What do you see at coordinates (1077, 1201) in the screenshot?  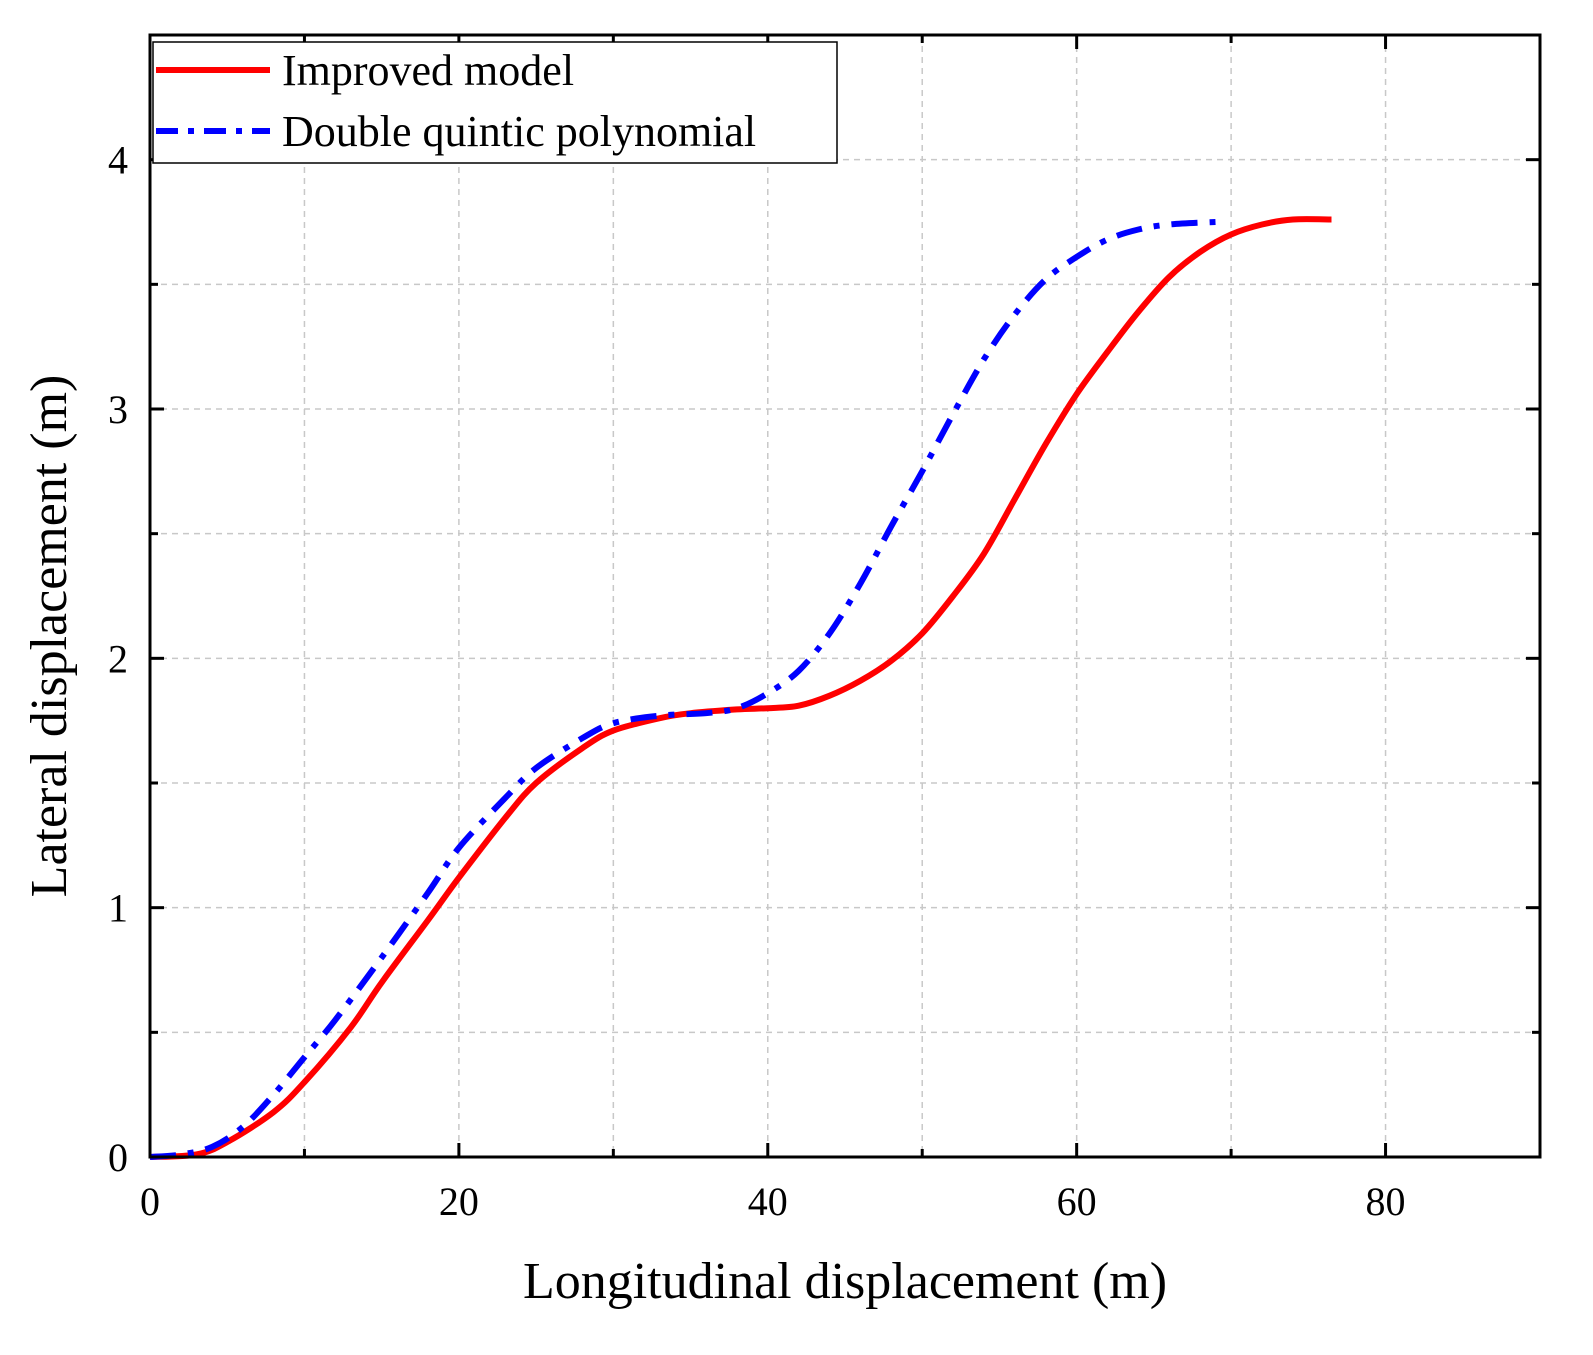 I see `x-tick-label: 60` at bounding box center [1077, 1201].